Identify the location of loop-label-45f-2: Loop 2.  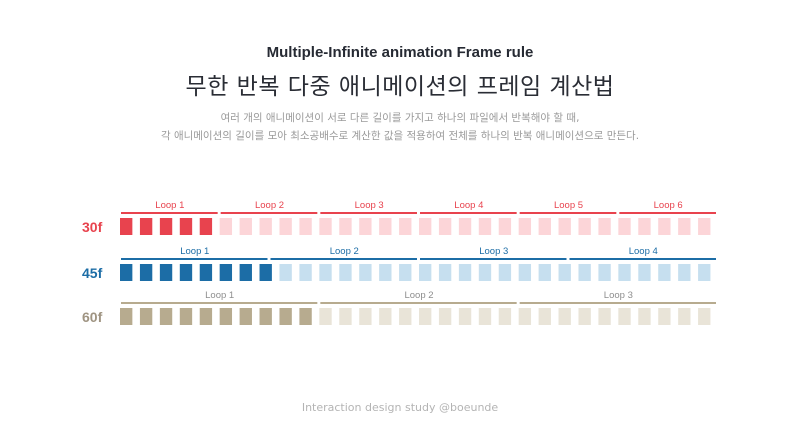
(344, 251).